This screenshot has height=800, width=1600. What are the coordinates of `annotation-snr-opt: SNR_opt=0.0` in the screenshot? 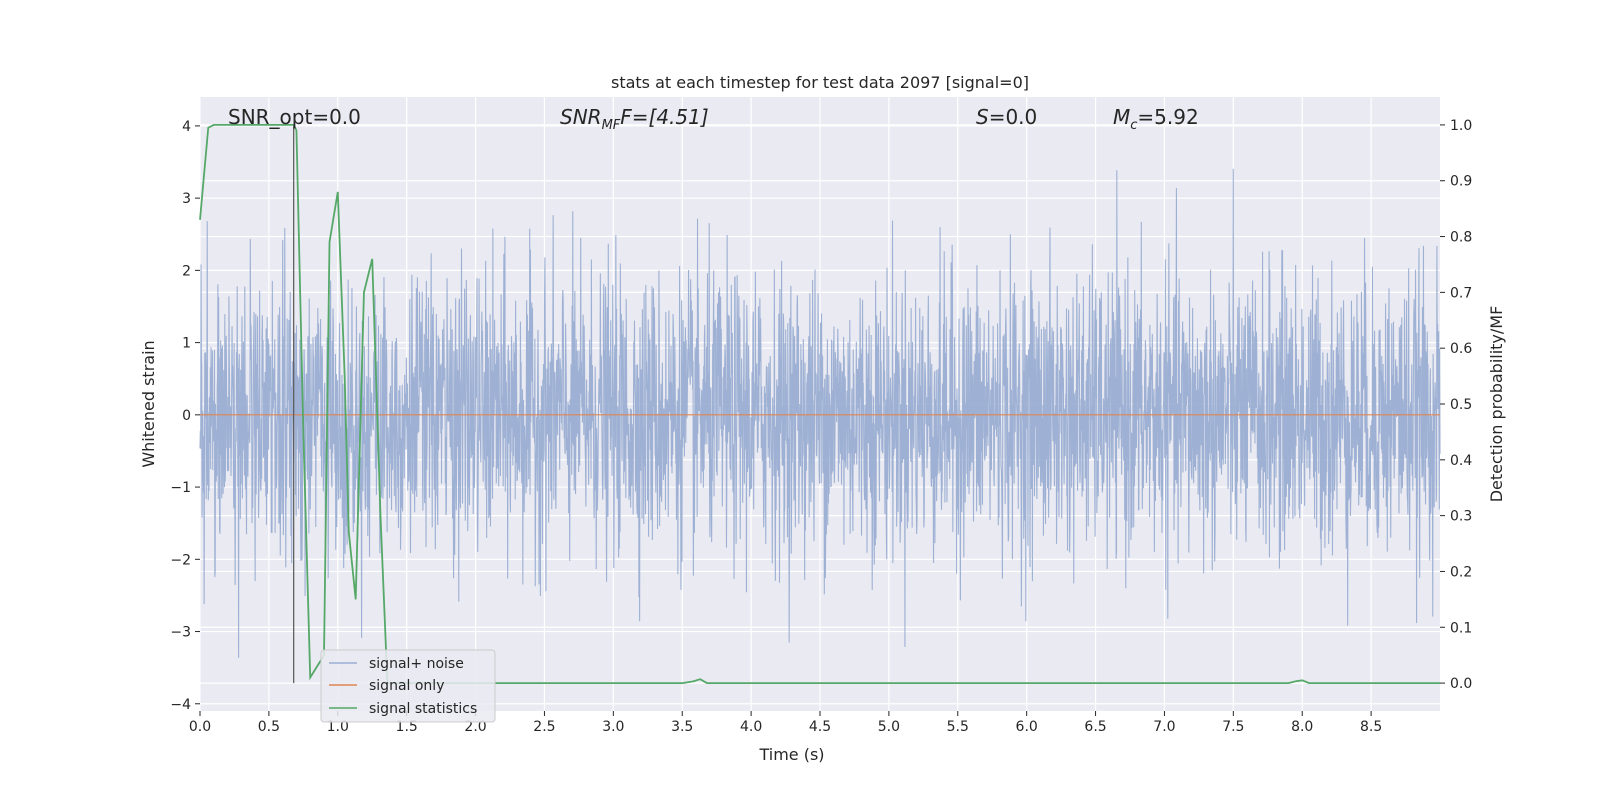 It's located at (294, 117).